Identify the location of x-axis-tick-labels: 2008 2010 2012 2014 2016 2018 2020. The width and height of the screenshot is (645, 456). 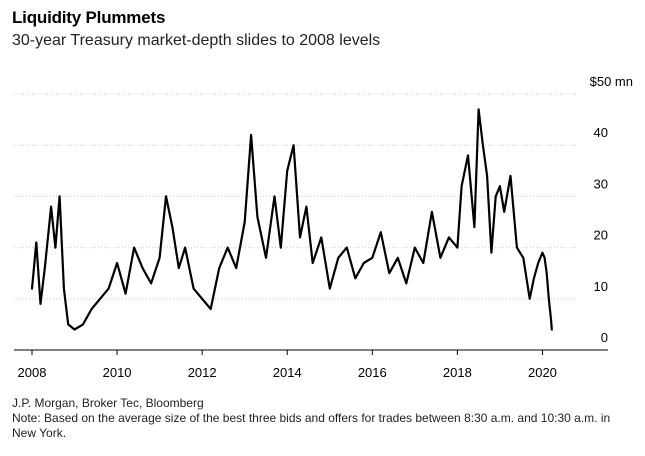
(287, 372).